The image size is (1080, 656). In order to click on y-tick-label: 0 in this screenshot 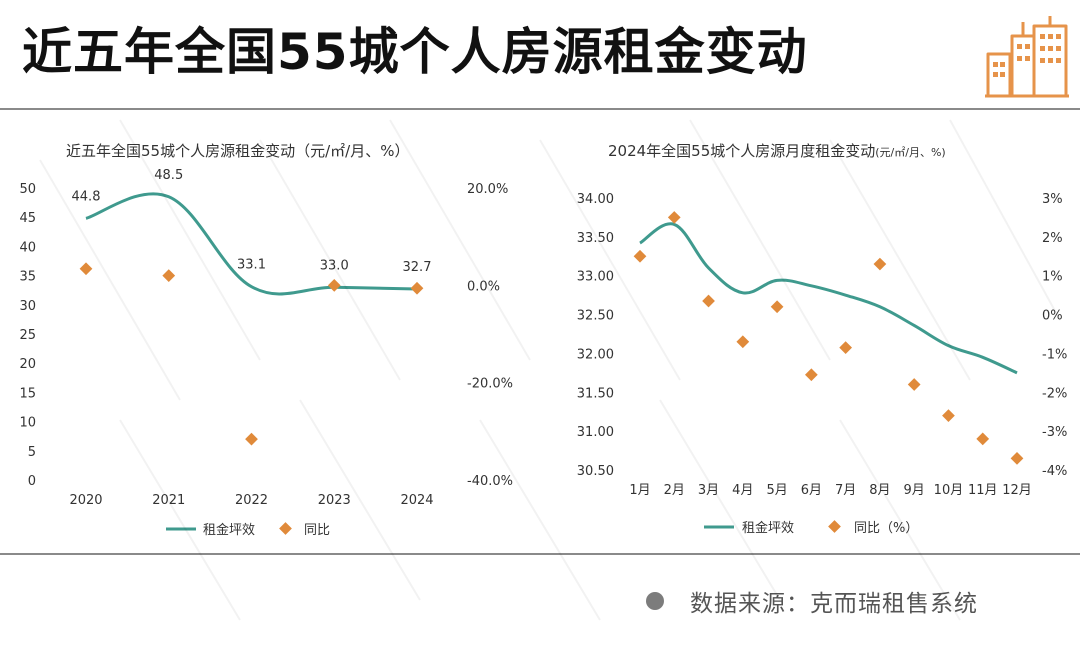, I will do `click(32, 481)`.